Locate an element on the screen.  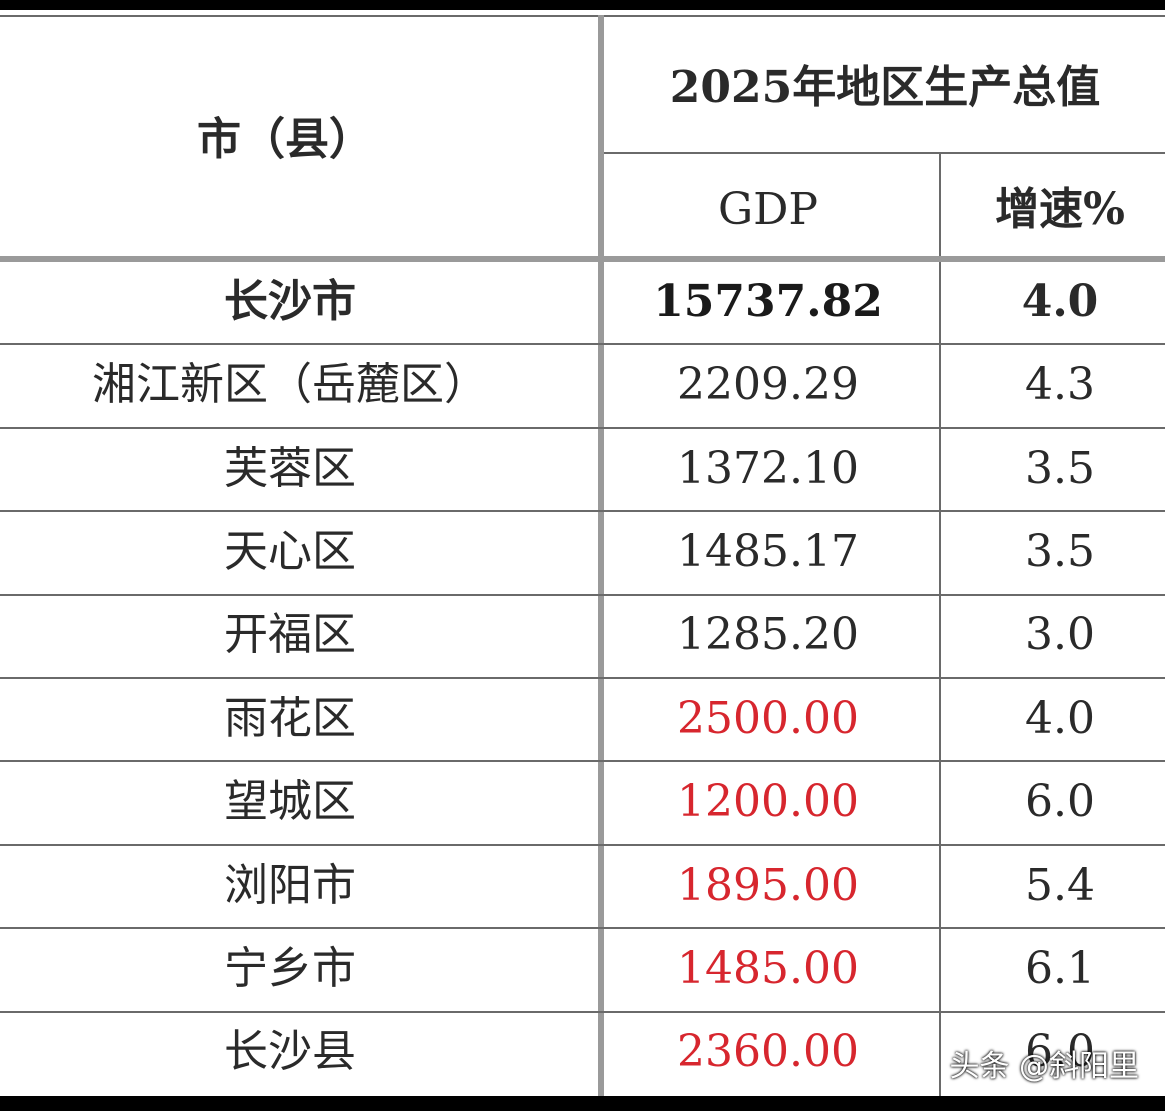
gdp-value: 1895.00 is located at coordinates (768, 885).